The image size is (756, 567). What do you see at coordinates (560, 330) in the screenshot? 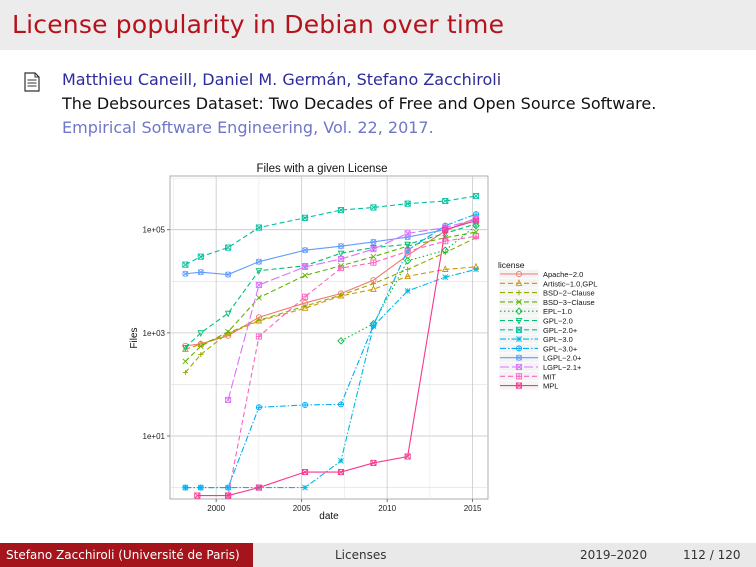
I see `legend-label: GPL−2.0+` at bounding box center [560, 330].